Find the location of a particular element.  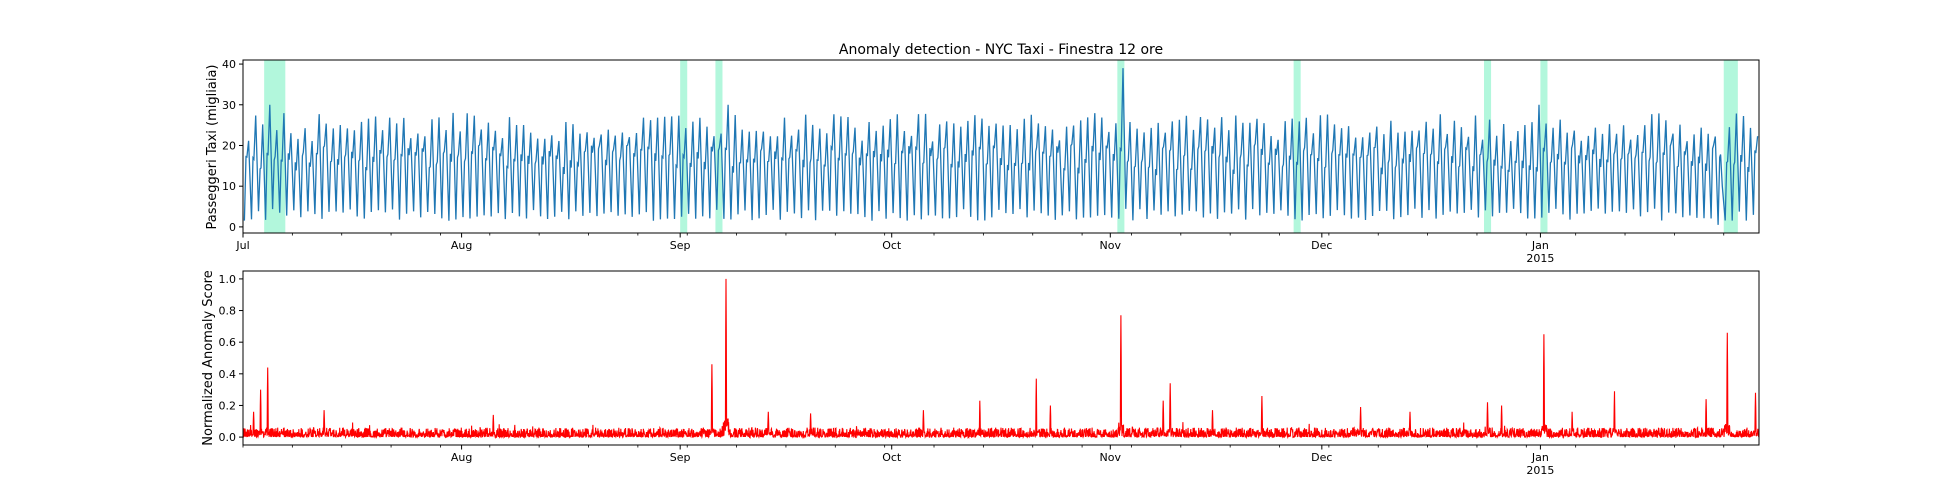

y-tick-label: 20 is located at coordinates (229, 145).